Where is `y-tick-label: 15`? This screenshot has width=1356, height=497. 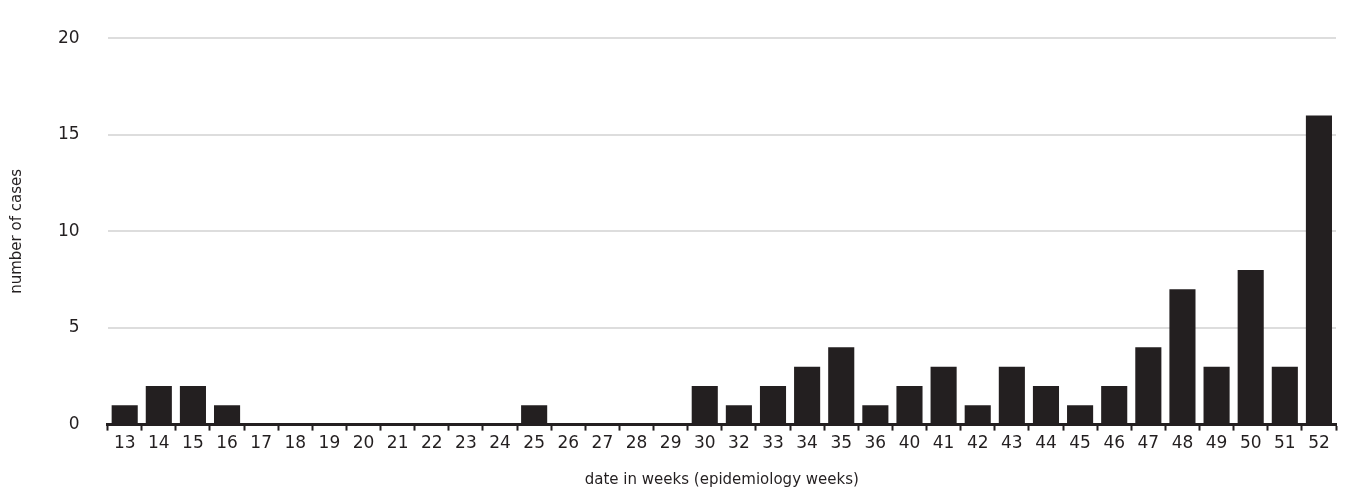
y-tick-label: 15 is located at coordinates (68, 133).